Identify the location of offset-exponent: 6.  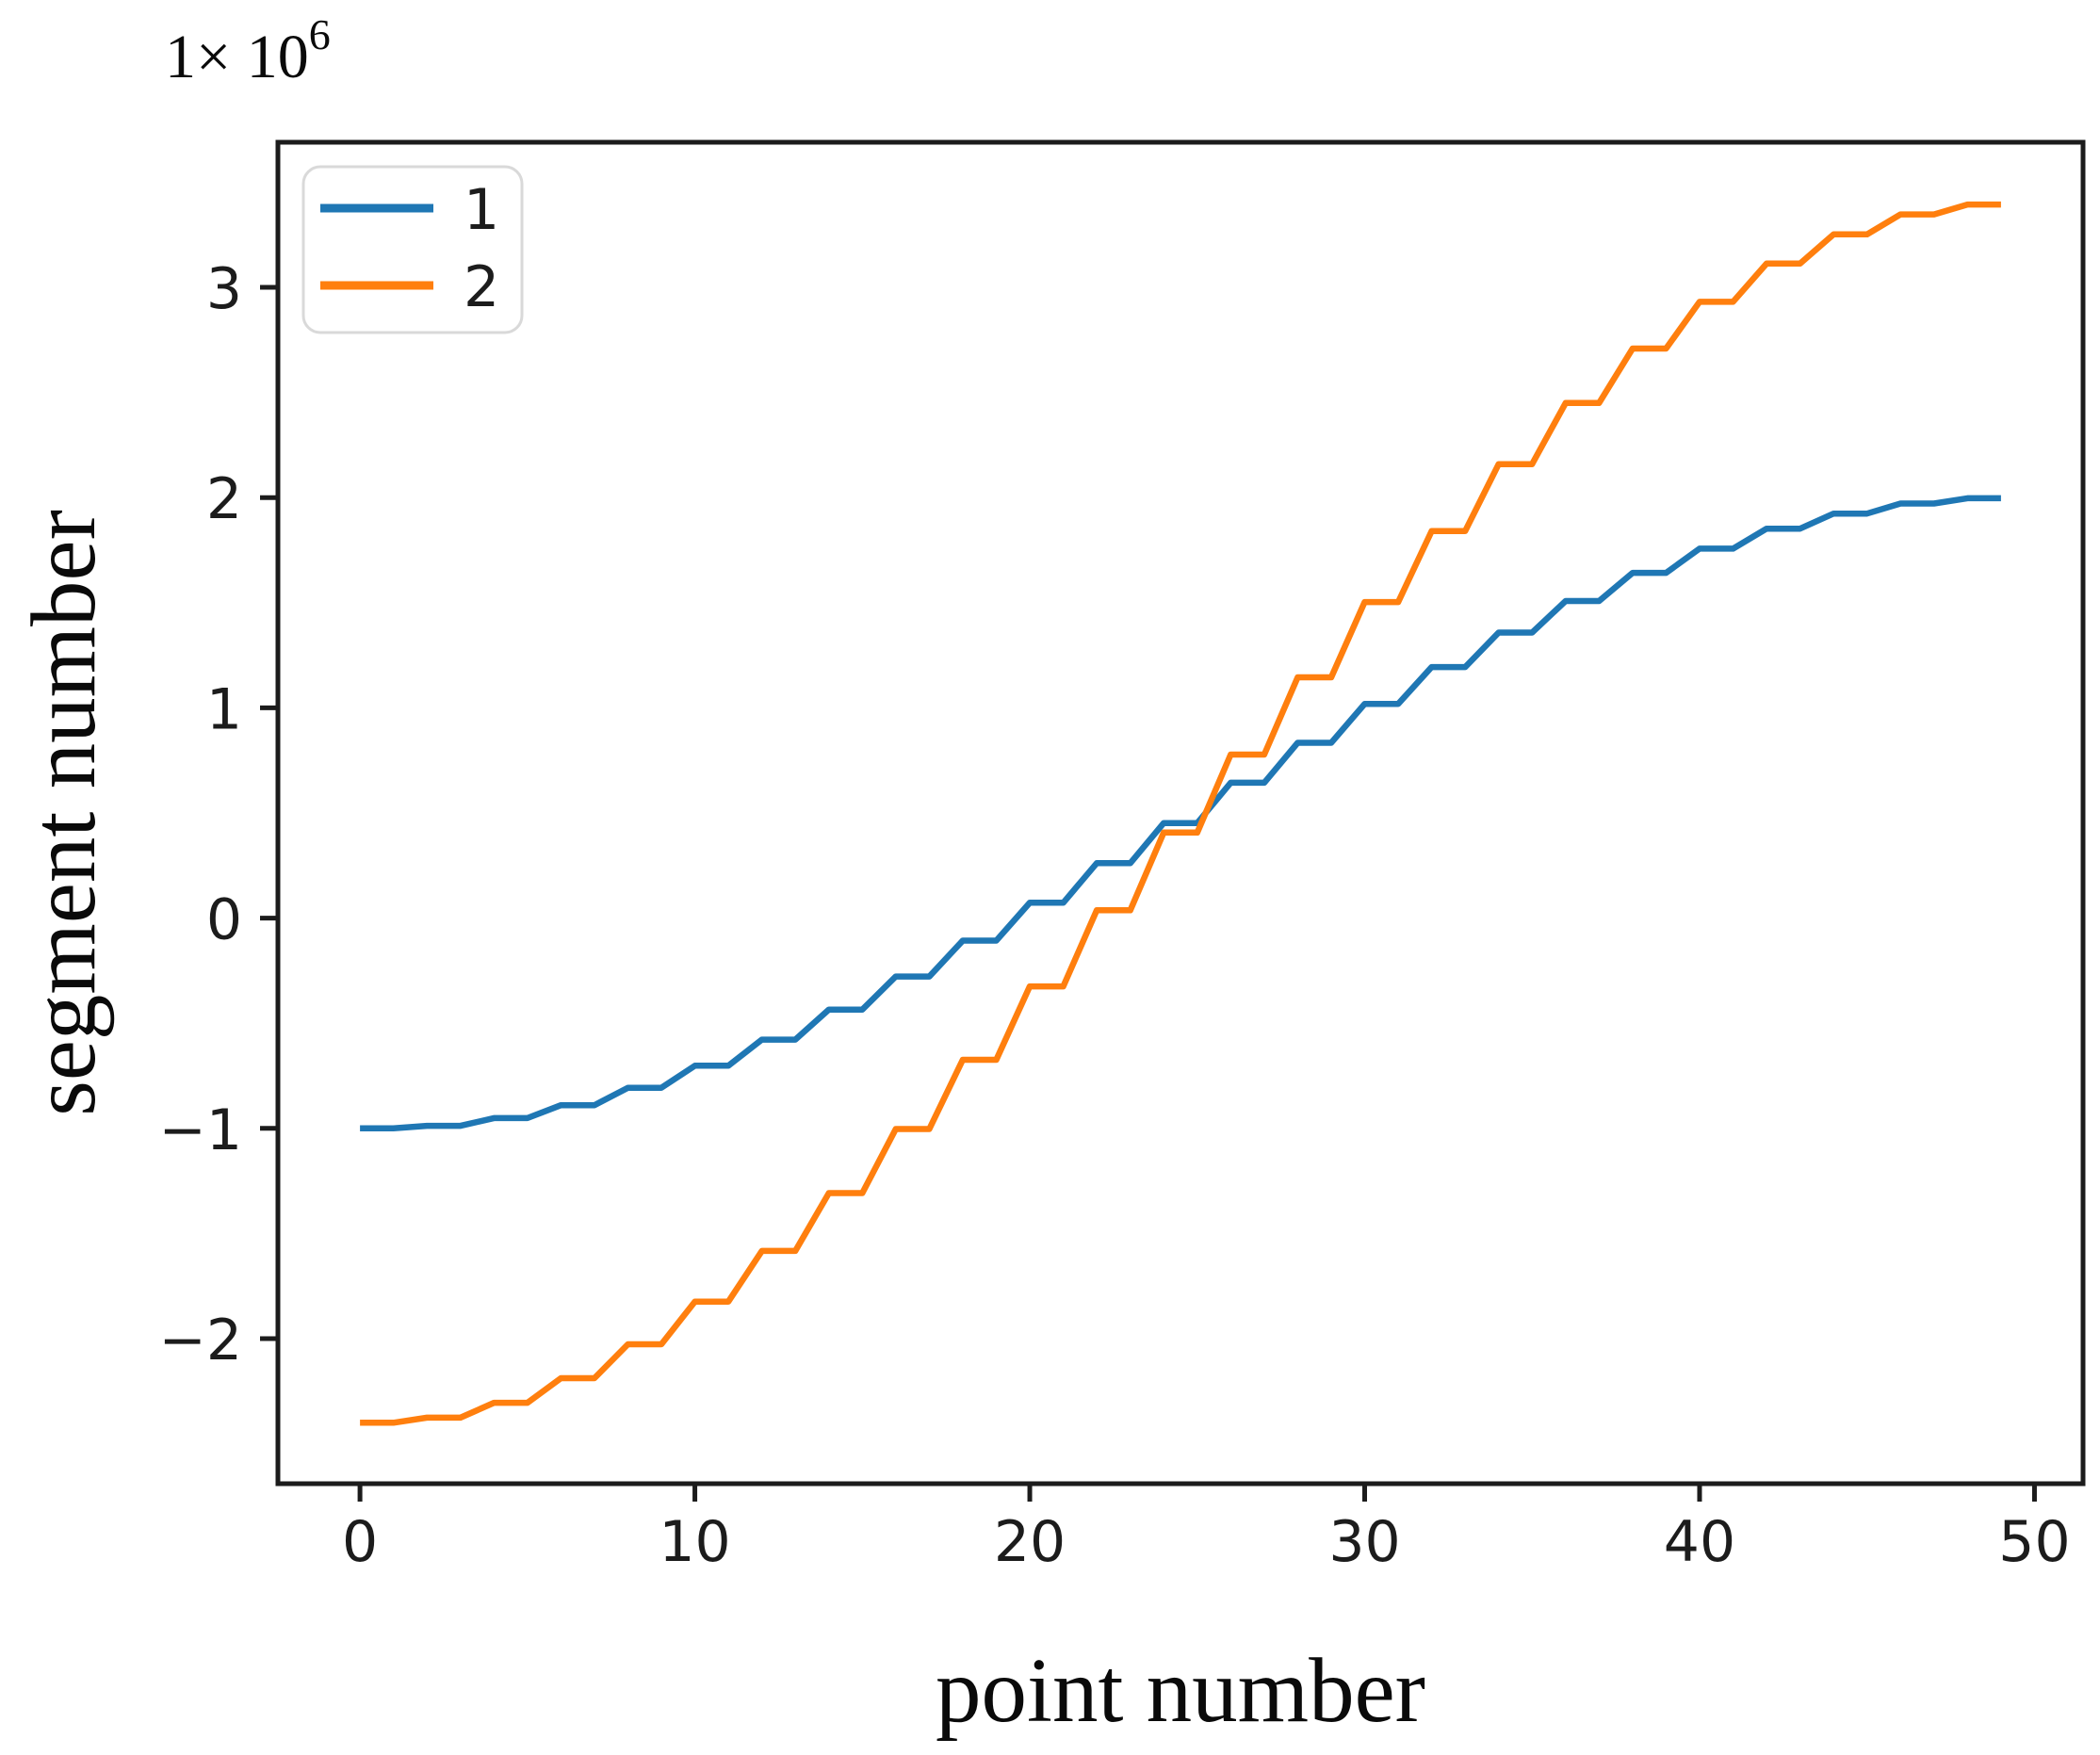
(320, 34).